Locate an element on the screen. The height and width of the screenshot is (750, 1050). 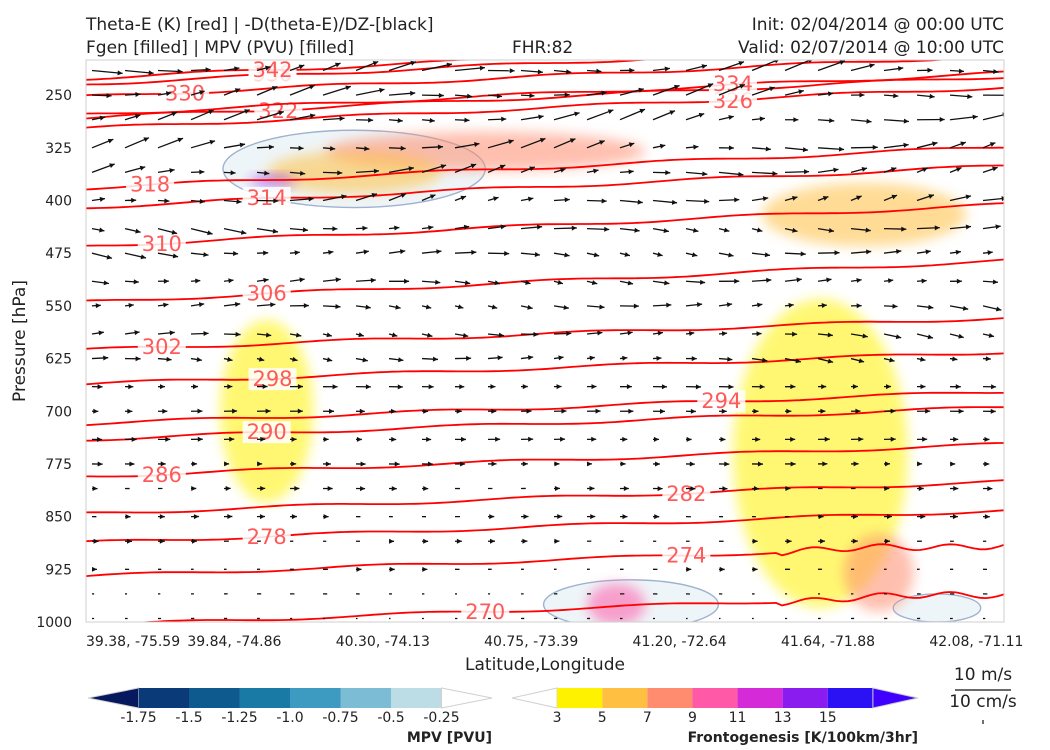
y-tick-label: 700 is located at coordinates (58, 412).